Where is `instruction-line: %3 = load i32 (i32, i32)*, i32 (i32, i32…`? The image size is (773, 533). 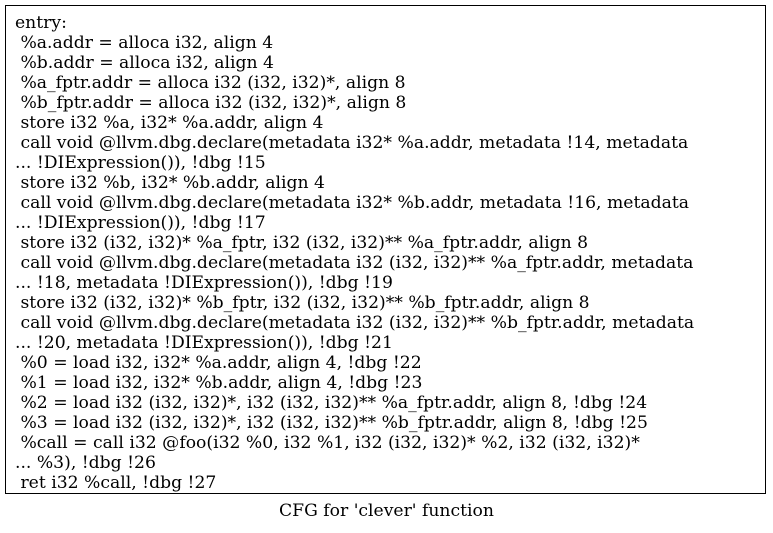
instruction-line: %3 = load i32 (i32, i32)*, i32 (i32, i32… is located at coordinates (331, 423).